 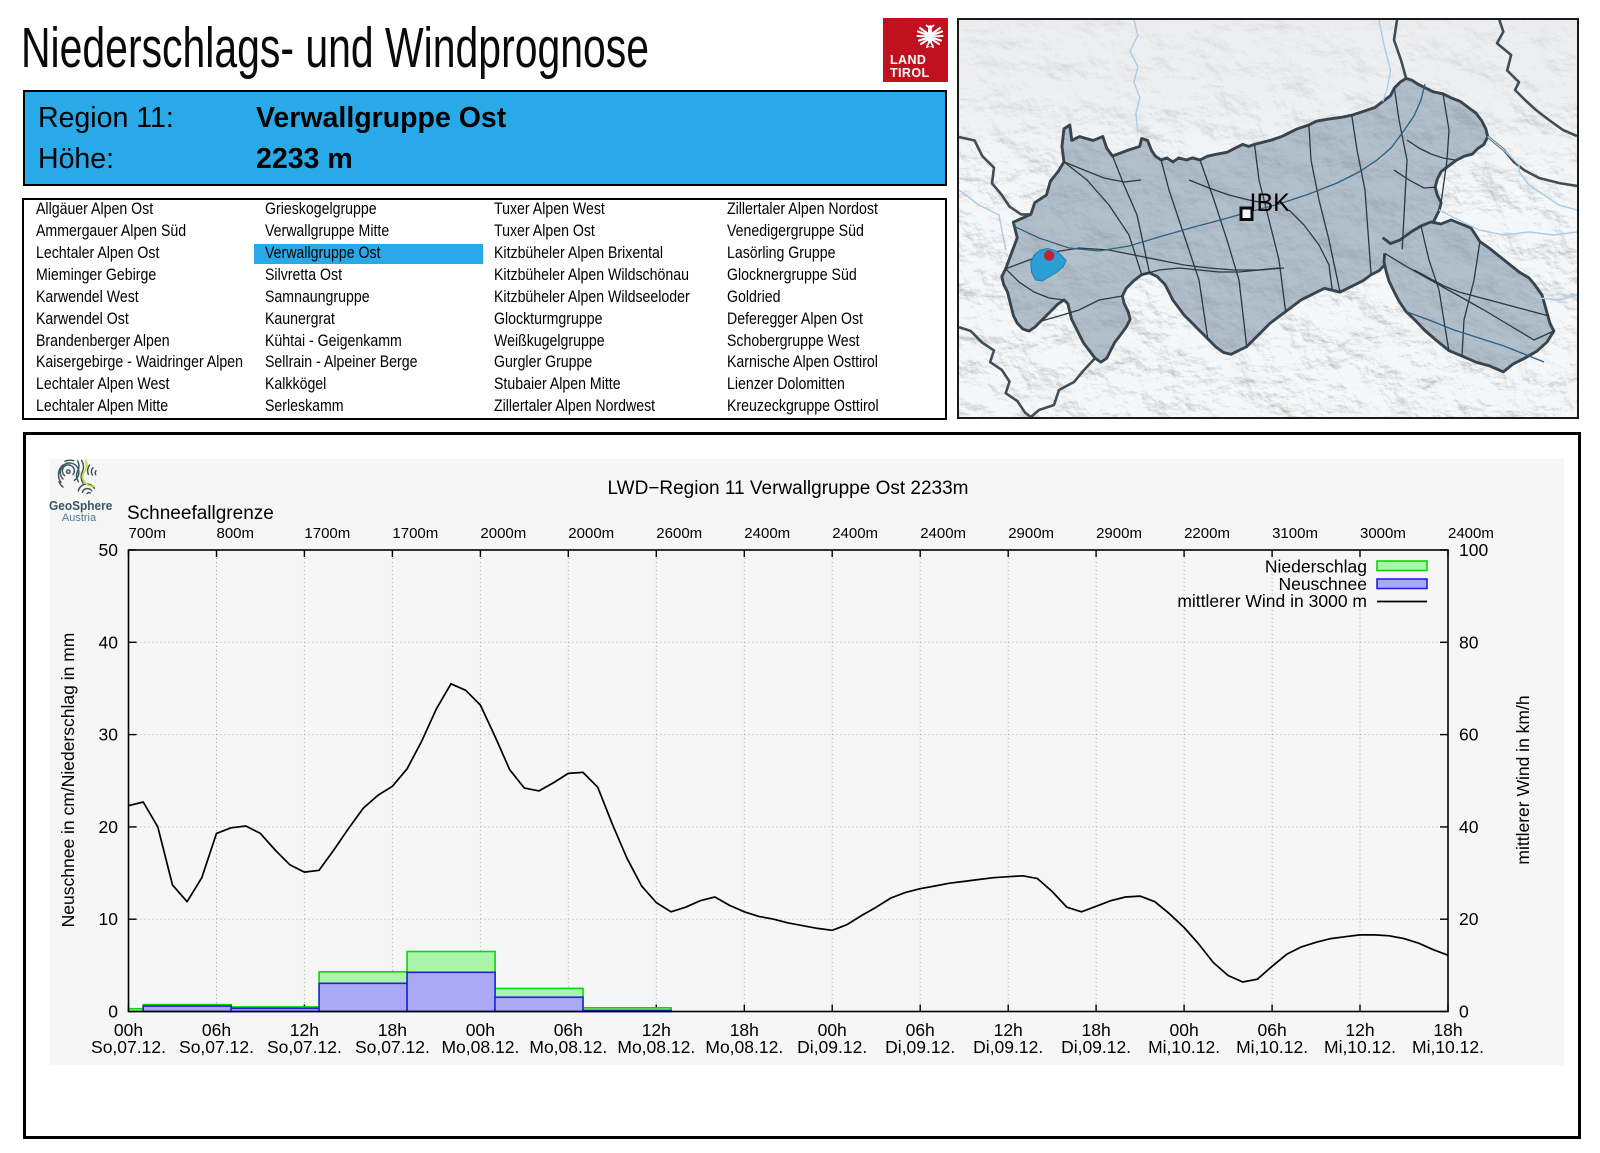 What do you see at coordinates (236, 533) in the screenshot?
I see `svg-text: 800m` at bounding box center [236, 533].